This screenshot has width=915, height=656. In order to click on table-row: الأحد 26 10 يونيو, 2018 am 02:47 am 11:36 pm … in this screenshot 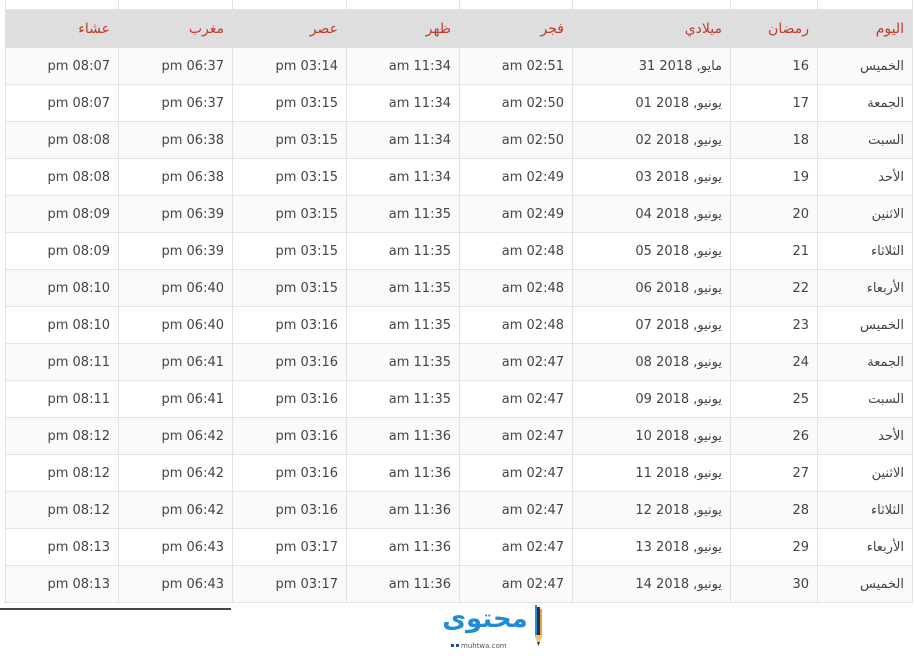, I will do `click(459, 436)`.